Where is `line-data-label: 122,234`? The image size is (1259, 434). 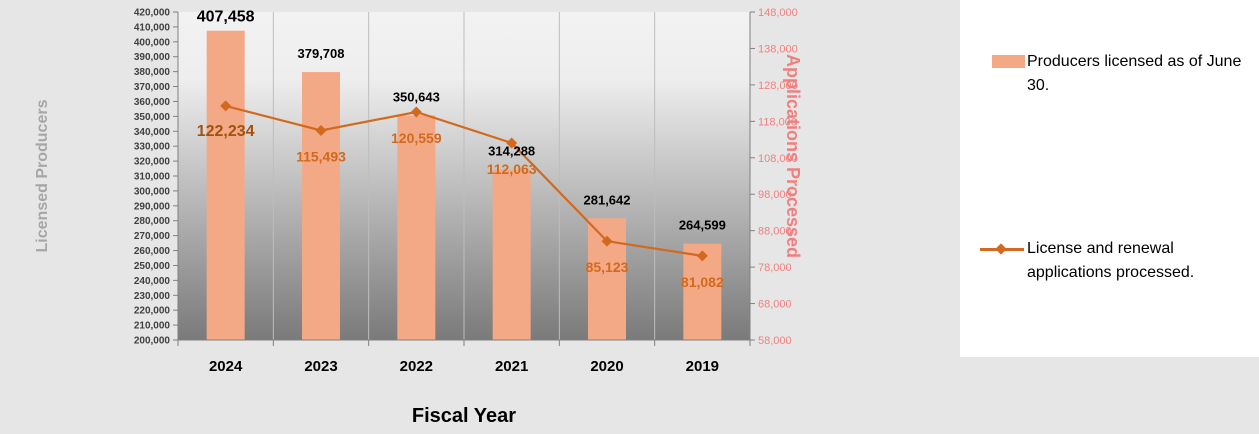 line-data-label: 122,234 is located at coordinates (226, 131).